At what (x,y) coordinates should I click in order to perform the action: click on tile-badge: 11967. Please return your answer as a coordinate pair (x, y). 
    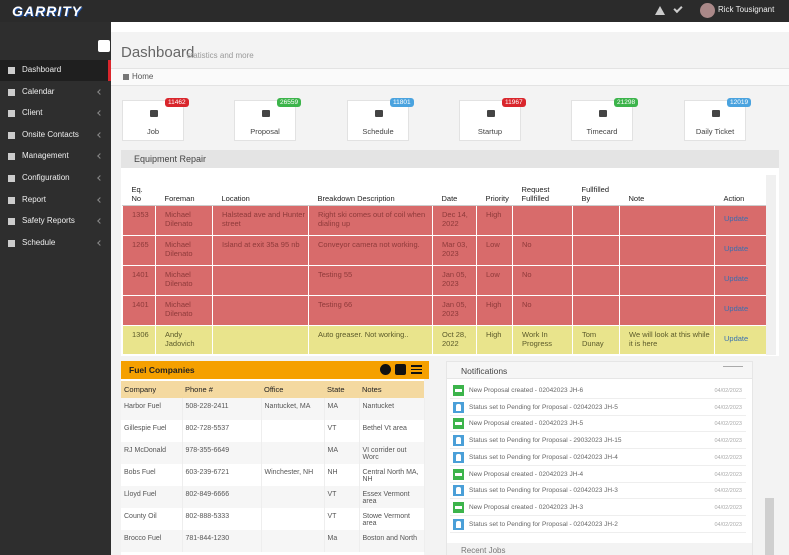
    Looking at the image, I should click on (514, 102).